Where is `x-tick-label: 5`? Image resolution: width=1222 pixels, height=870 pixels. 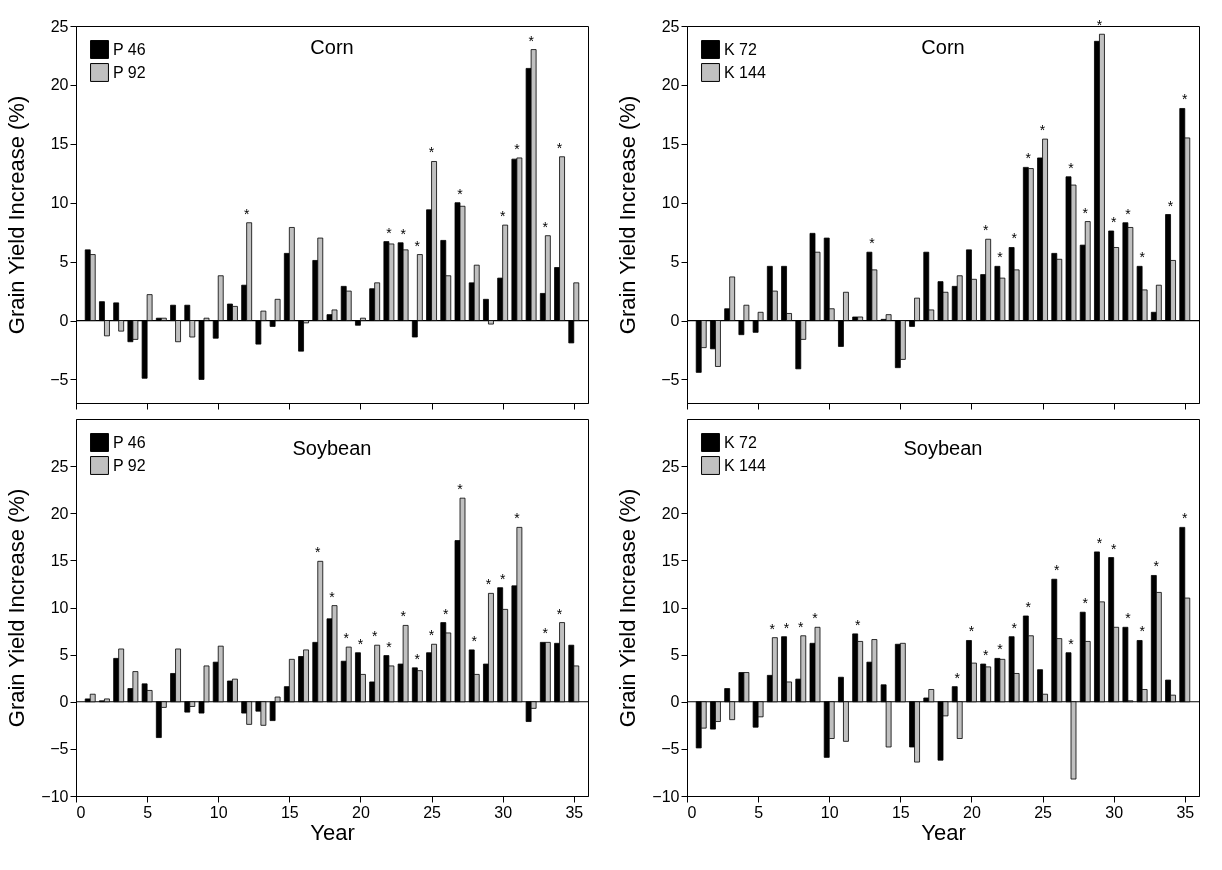
x-tick-label: 5 is located at coordinates (759, 812).